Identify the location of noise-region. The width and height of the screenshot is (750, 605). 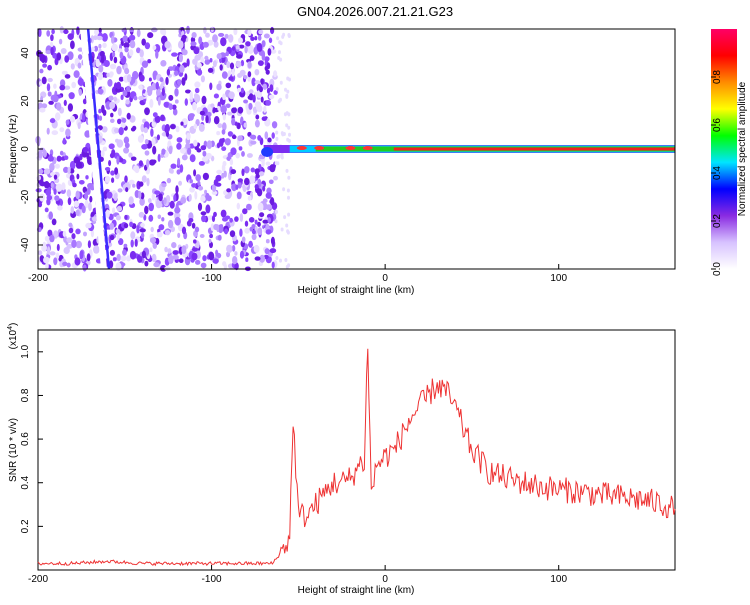
(163, 148).